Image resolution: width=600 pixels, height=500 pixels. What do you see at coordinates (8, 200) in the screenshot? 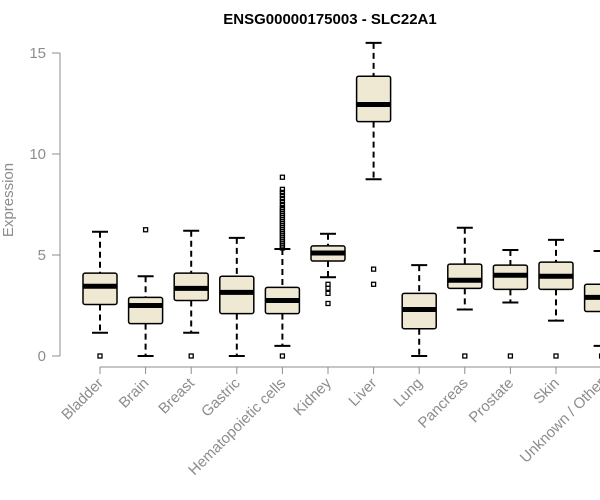
I see `y-axis-label: Expression` at bounding box center [8, 200].